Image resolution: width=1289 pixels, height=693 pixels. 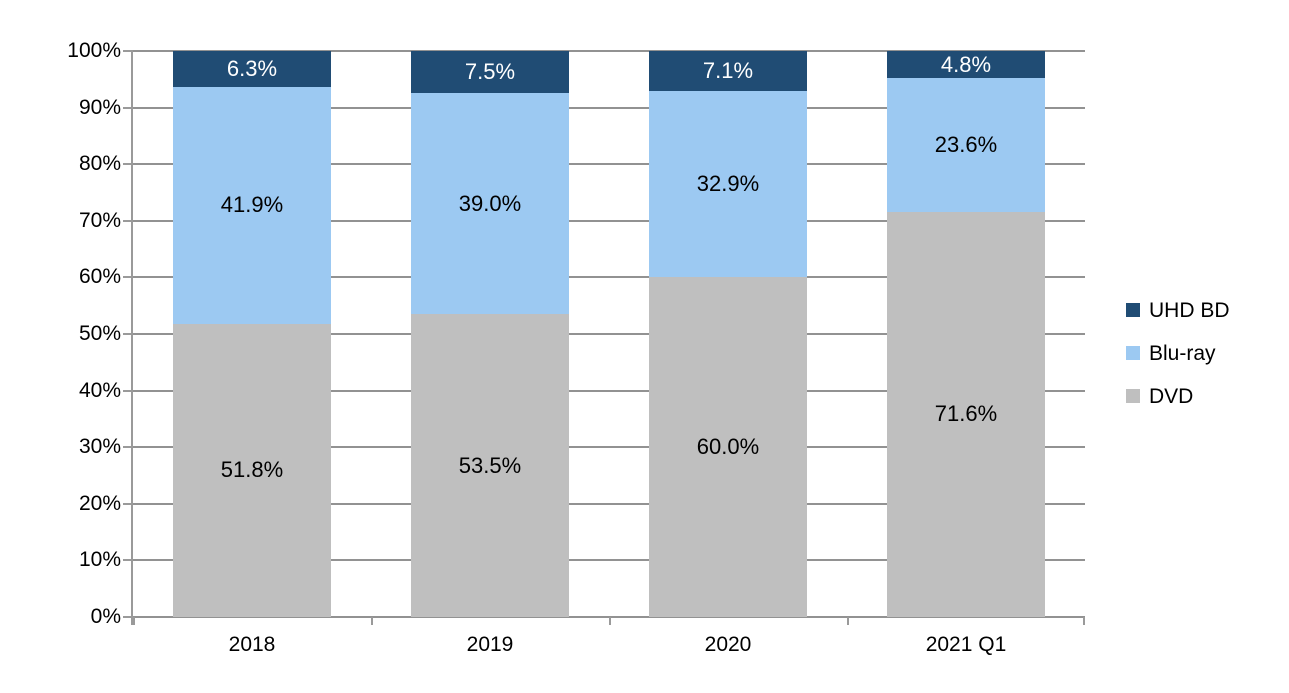 I want to click on y-axis-tick-label: 0%, so click(x=105, y=616).